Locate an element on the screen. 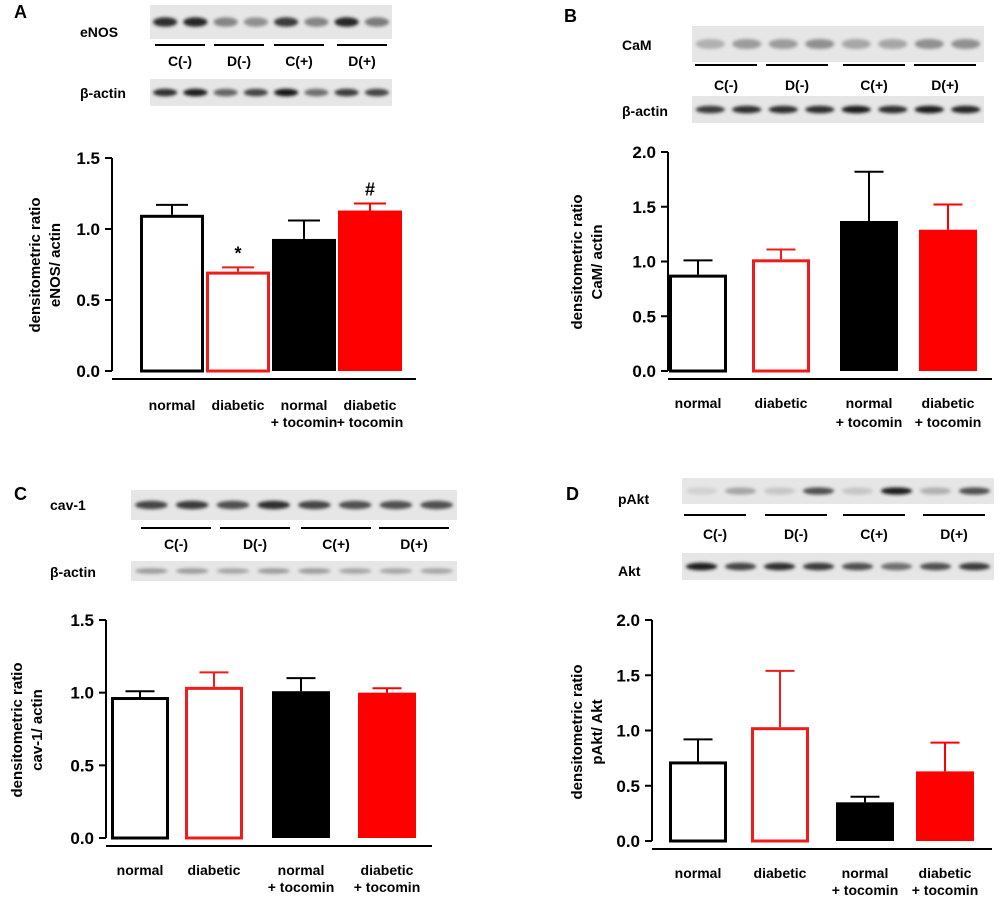  y-axis-label: eNOS/ actin is located at coordinates (55, 265).